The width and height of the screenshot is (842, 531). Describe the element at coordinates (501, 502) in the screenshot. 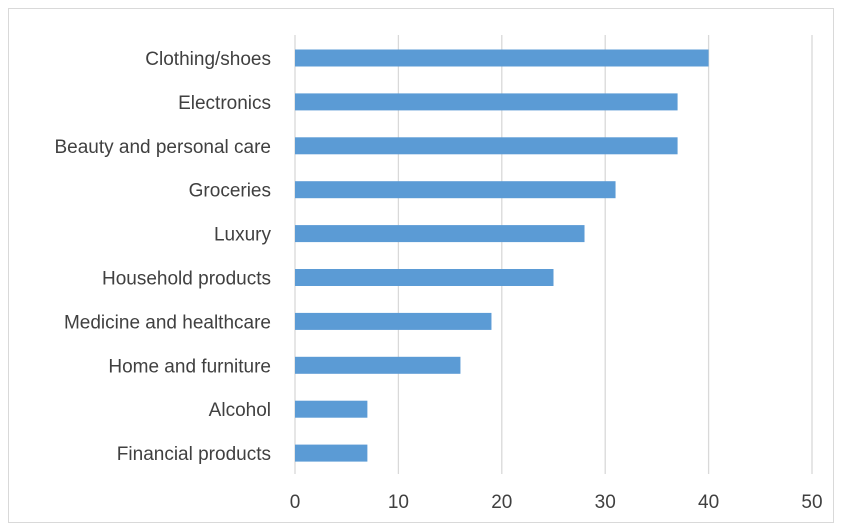

I see `x-tick-label: 20` at that location.